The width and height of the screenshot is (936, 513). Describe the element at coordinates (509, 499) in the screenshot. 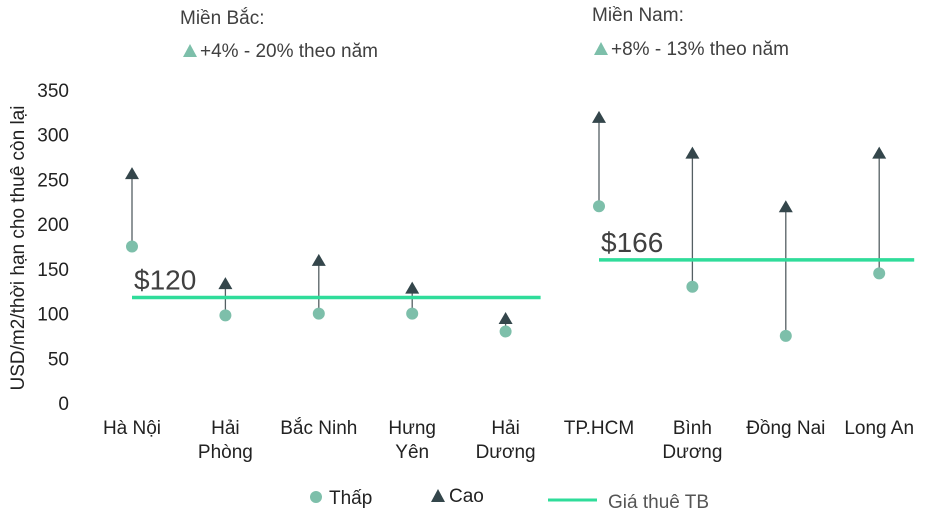

I see `legend: Thấp Cao Giá thuê TB` at that location.